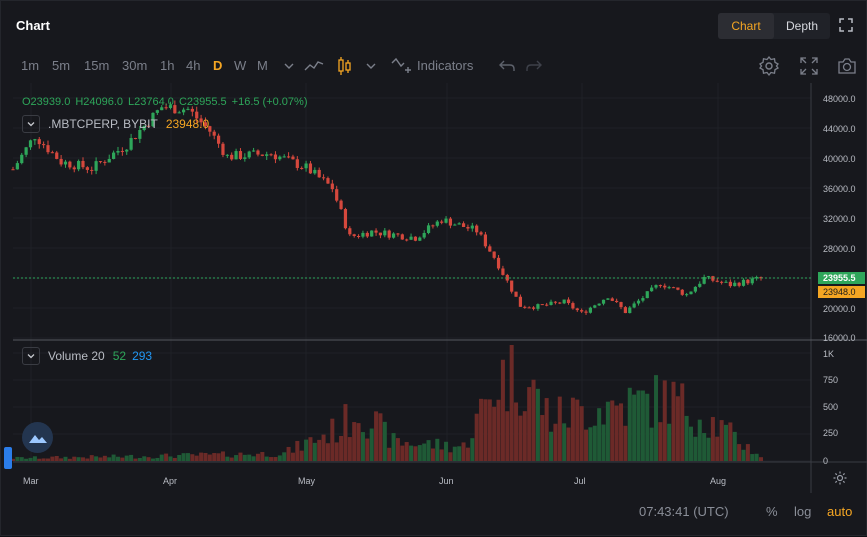 The height and width of the screenshot is (537, 867). What do you see at coordinates (769, 66) in the screenshot?
I see `settings-icon` at bounding box center [769, 66].